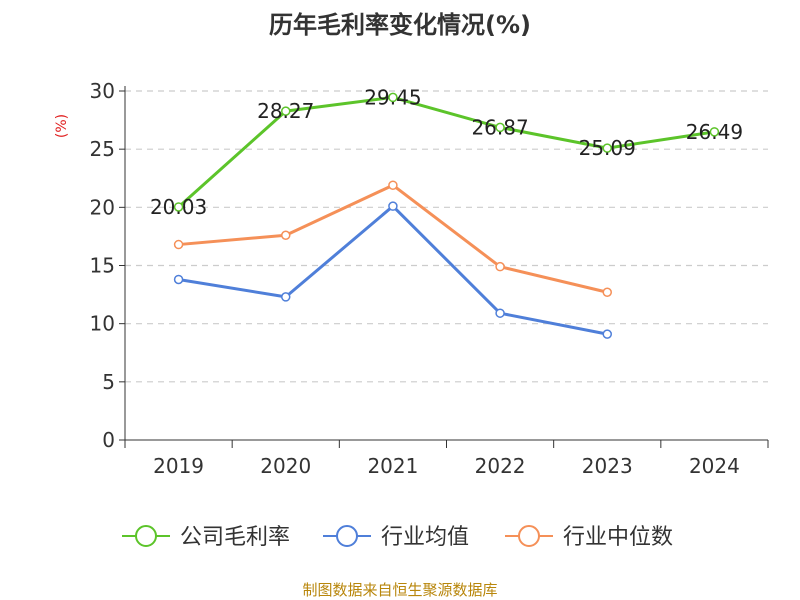 The height and width of the screenshot is (600, 800). What do you see at coordinates (399, 590) in the screenshot?
I see `source-note: 制图数据来自恒生聚源数据库` at bounding box center [399, 590].